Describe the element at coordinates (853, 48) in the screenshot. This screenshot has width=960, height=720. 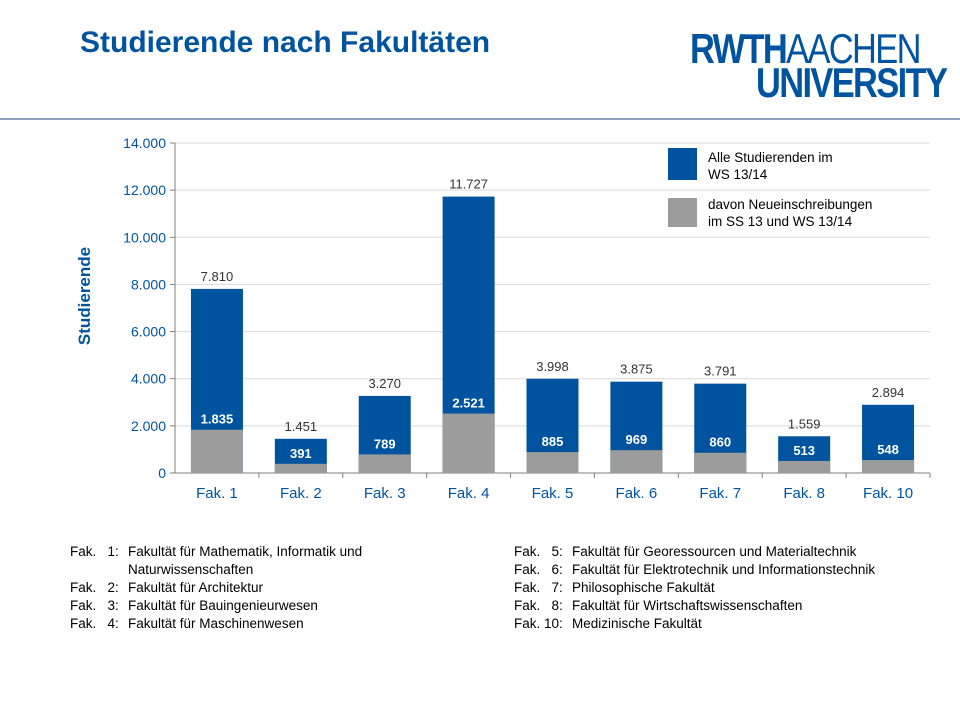
I see `logo-aachen: AACHEN` at that location.